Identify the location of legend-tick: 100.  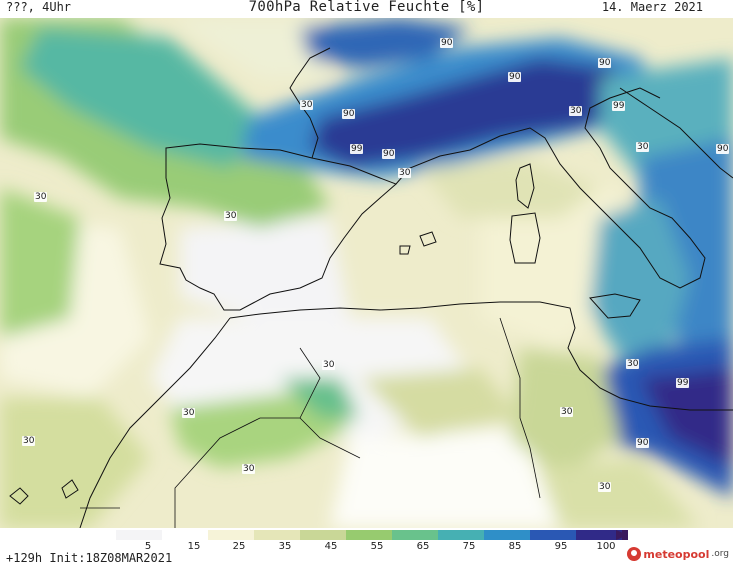
(606, 546).